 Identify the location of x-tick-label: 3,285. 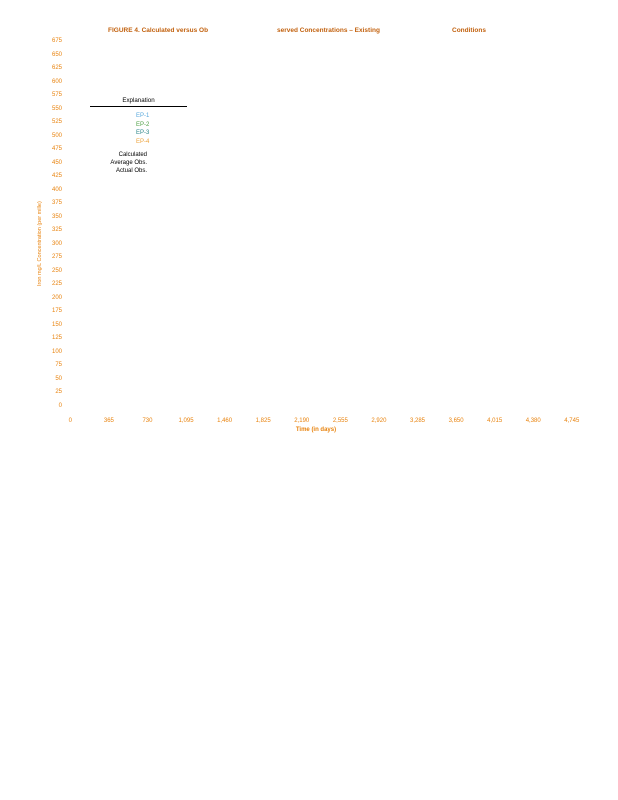
(417, 421).